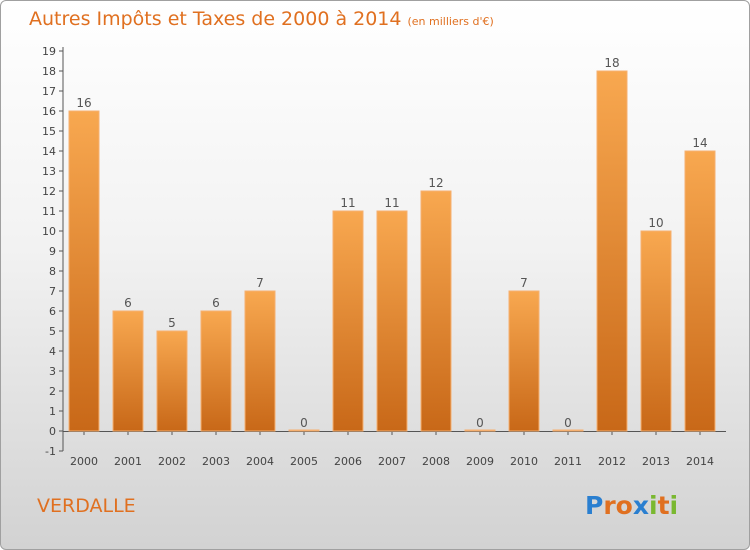 Image resolution: width=750 pixels, height=550 pixels. What do you see at coordinates (49, 211) in the screenshot?
I see `y-tick-label: 11` at bounding box center [49, 211].